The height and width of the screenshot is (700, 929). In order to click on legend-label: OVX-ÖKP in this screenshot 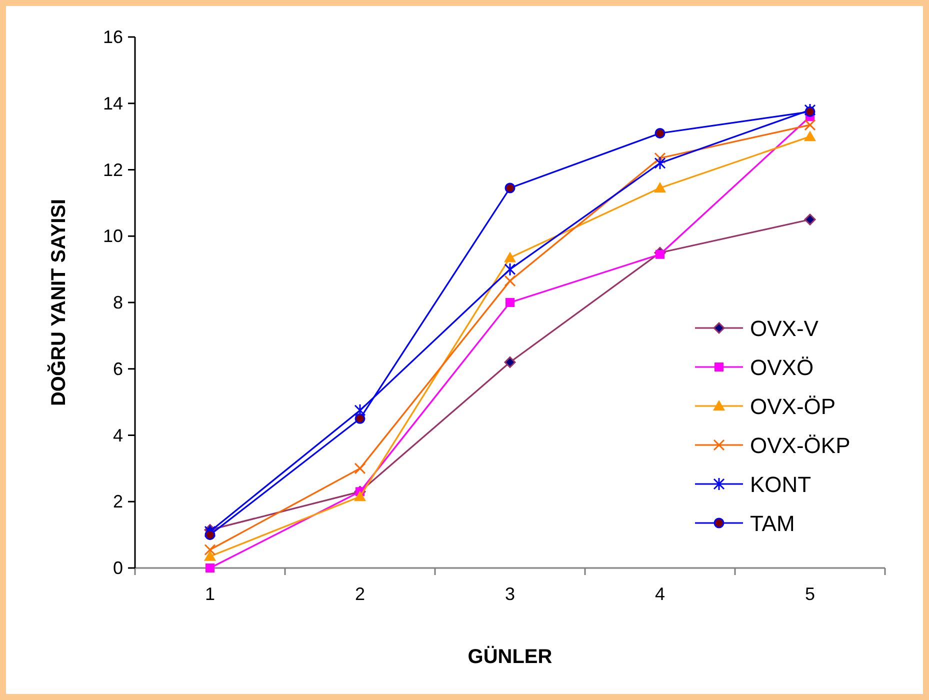, I will do `click(800, 445)`.